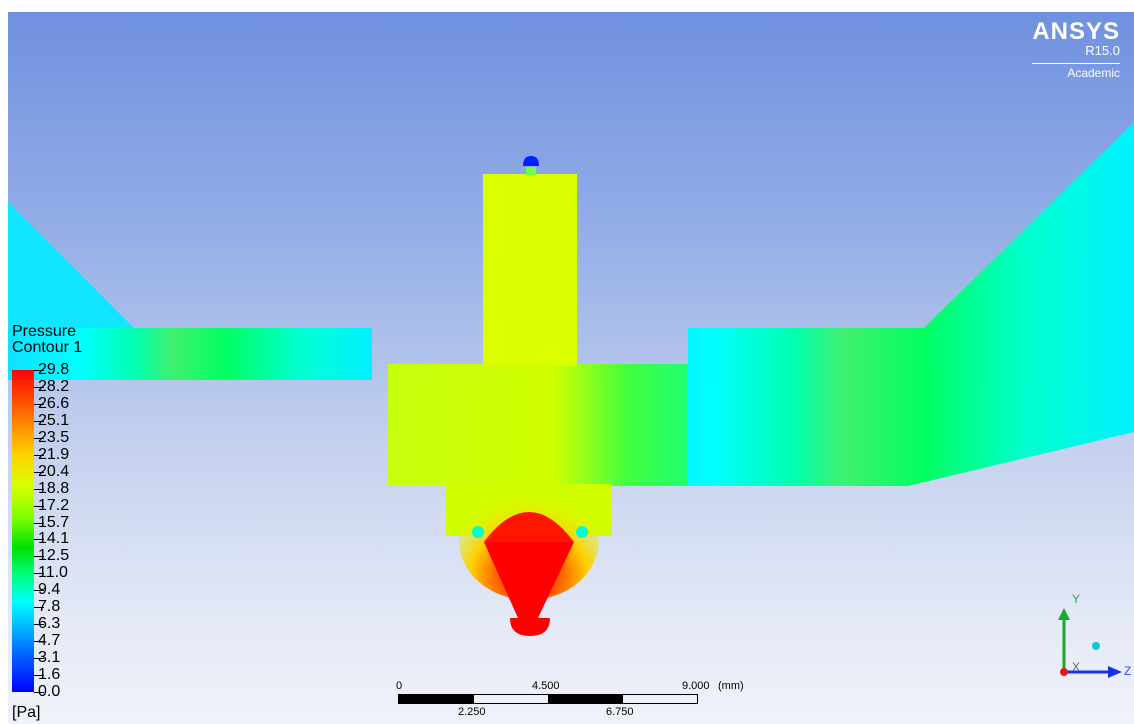  What do you see at coordinates (49, 641) in the screenshot?
I see `legend-tick-label: 4.7` at bounding box center [49, 641].